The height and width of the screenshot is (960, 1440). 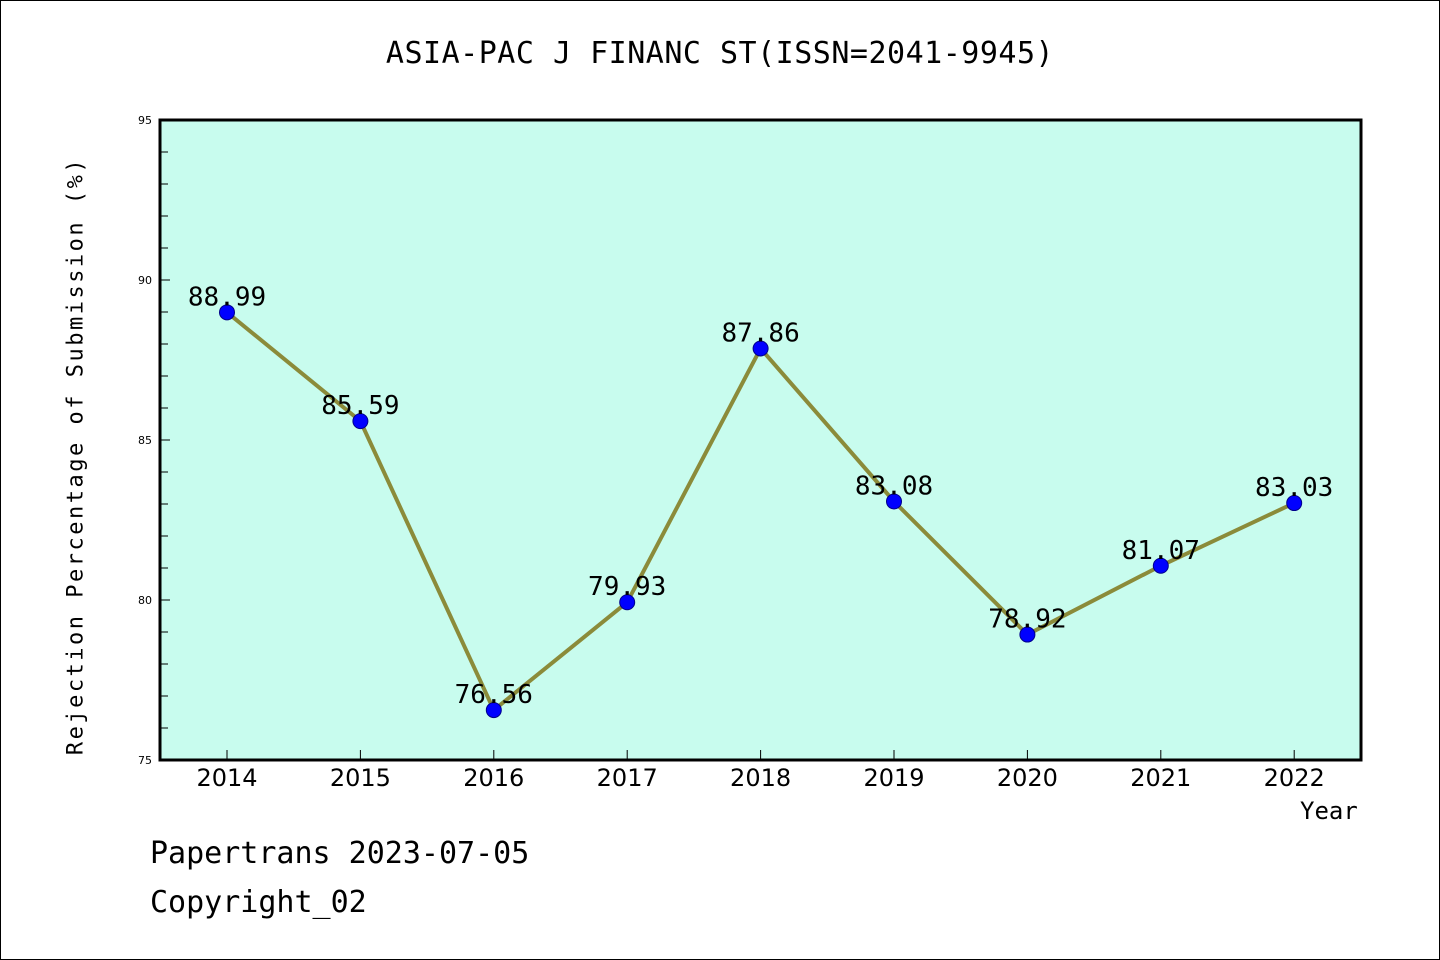 I want to click on footer-date: Papertrans 2023-07-05, so click(x=340, y=853).